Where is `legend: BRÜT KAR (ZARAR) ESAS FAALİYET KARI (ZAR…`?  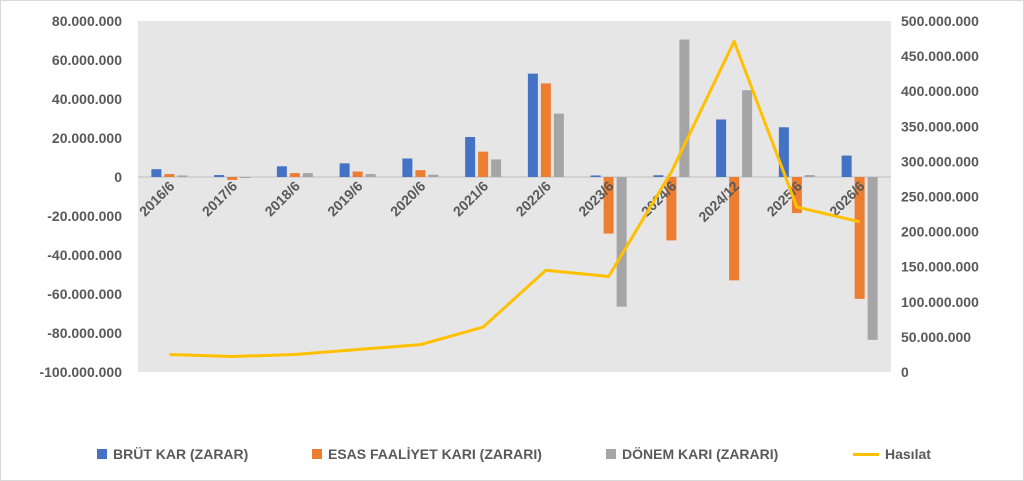 legend: BRÜT KAR (ZARAR) ESAS FAALİYET KARI (ZAR… is located at coordinates (512, 454).